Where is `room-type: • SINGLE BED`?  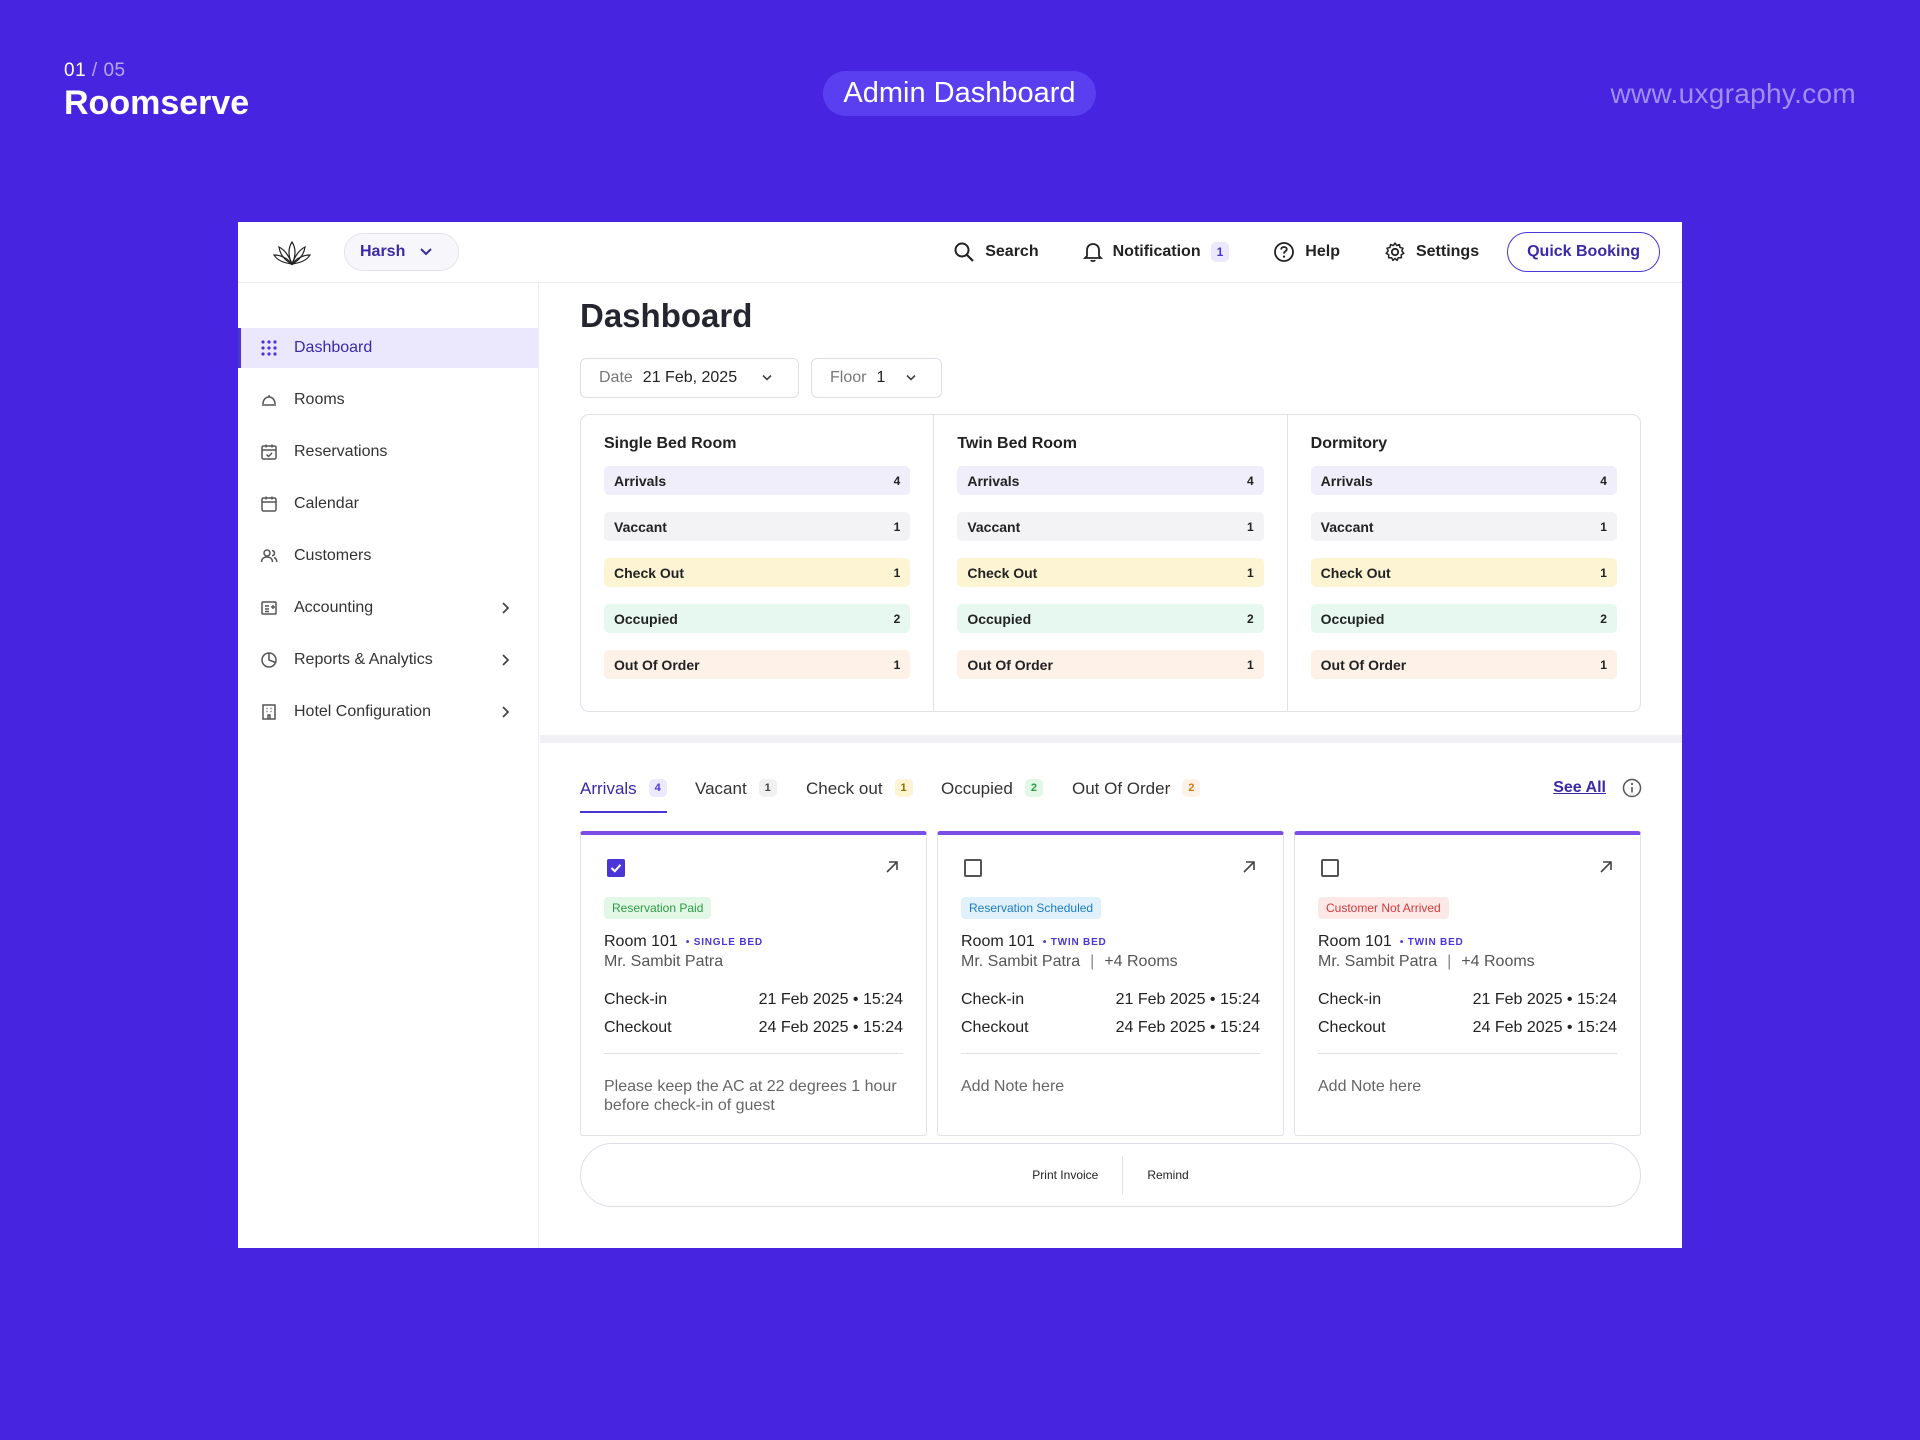 room-type: • SINGLE BED is located at coordinates (724, 942).